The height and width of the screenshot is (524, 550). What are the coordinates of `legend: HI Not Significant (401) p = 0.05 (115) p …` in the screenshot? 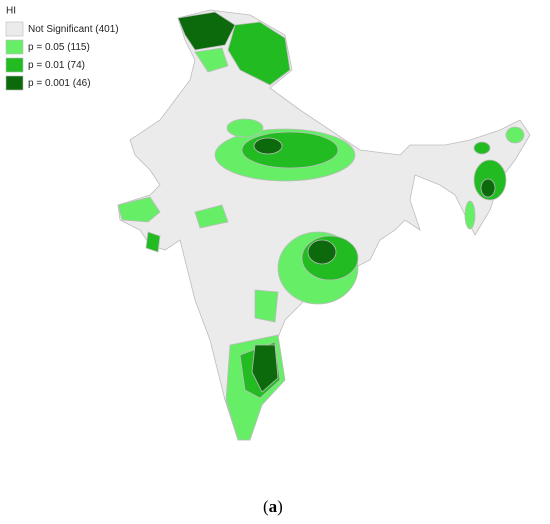 It's located at (62, 48).